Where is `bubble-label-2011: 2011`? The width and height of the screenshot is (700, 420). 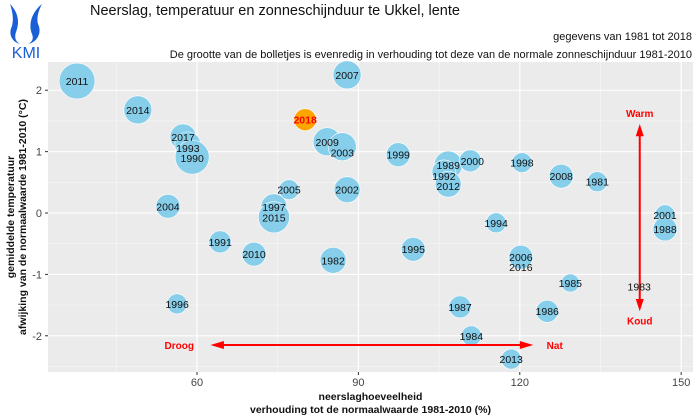 bubble-label-2011: 2011 is located at coordinates (77, 82).